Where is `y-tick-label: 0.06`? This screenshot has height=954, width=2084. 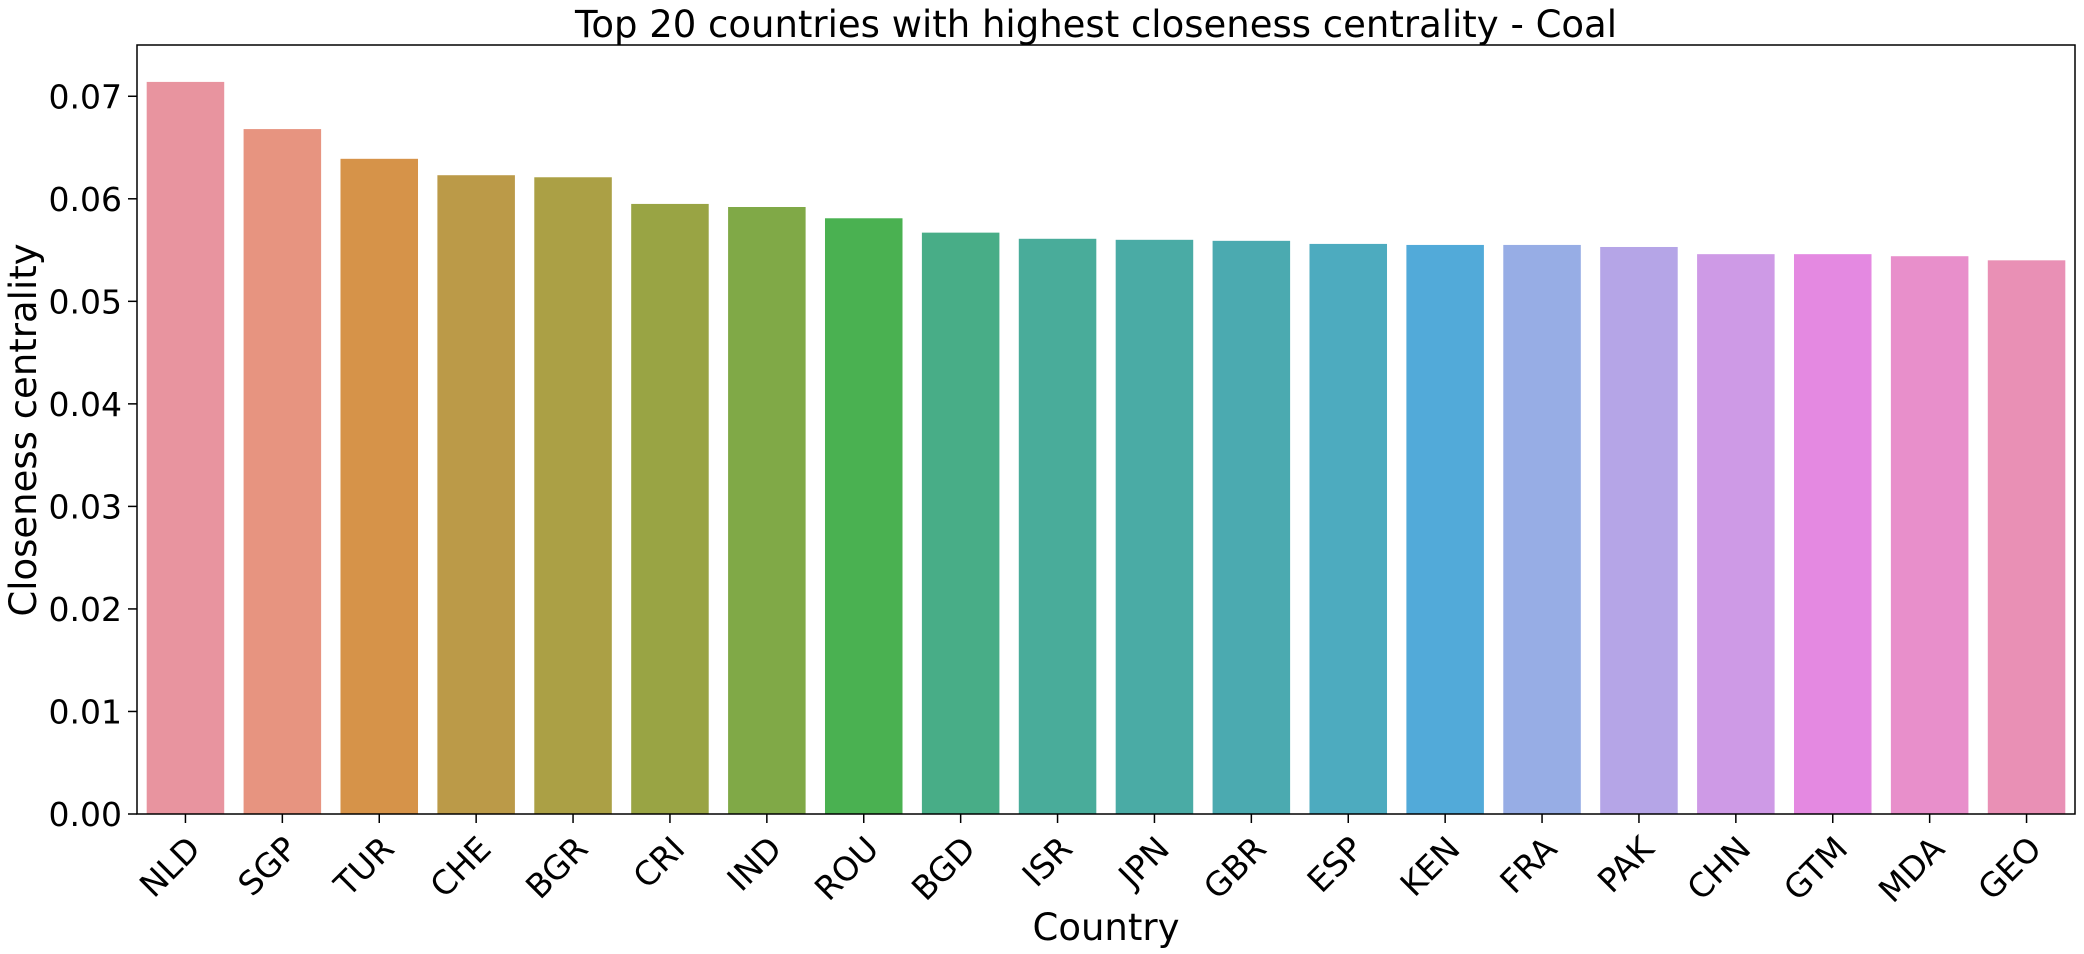 y-tick-label: 0.06 is located at coordinates (85, 199).